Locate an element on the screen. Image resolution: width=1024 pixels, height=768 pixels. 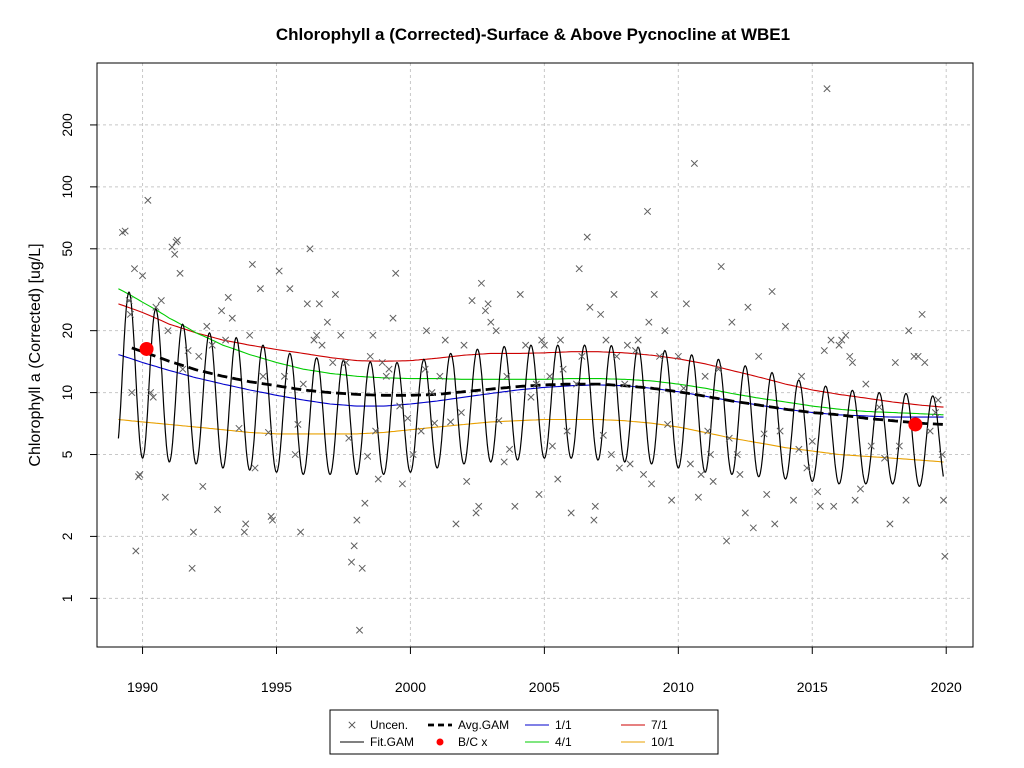
bc-point is located at coordinates (146, 348).